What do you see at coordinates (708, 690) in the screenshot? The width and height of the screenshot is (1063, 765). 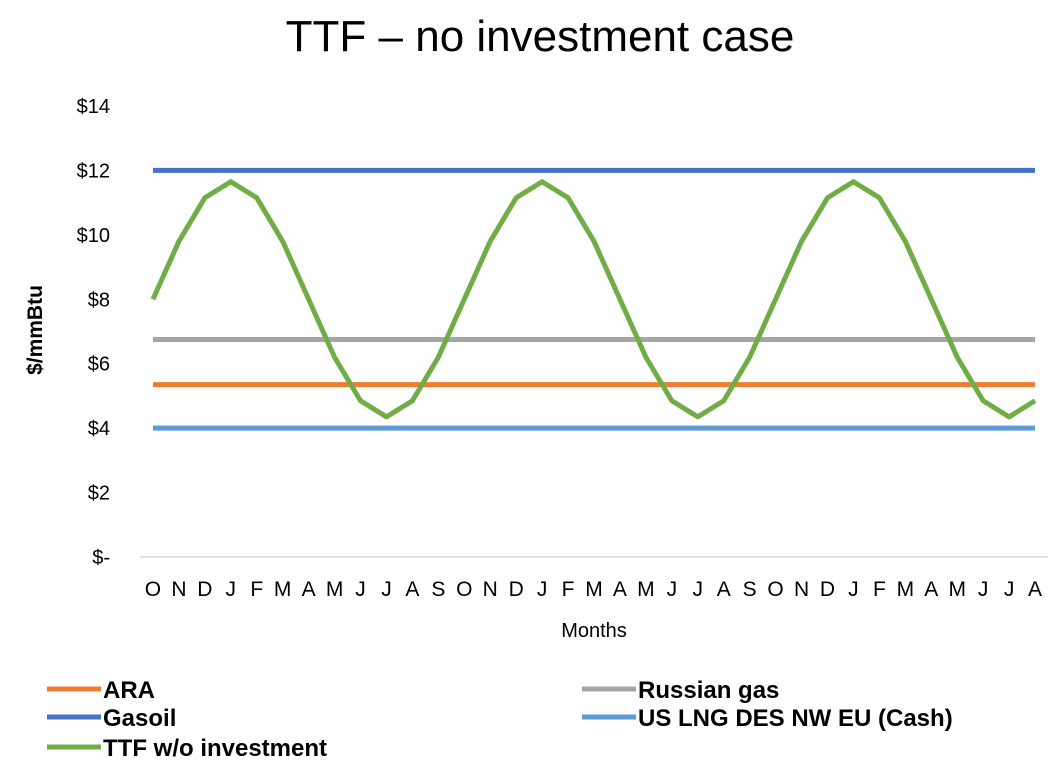 I see `legend-label: Russian gas` at bounding box center [708, 690].